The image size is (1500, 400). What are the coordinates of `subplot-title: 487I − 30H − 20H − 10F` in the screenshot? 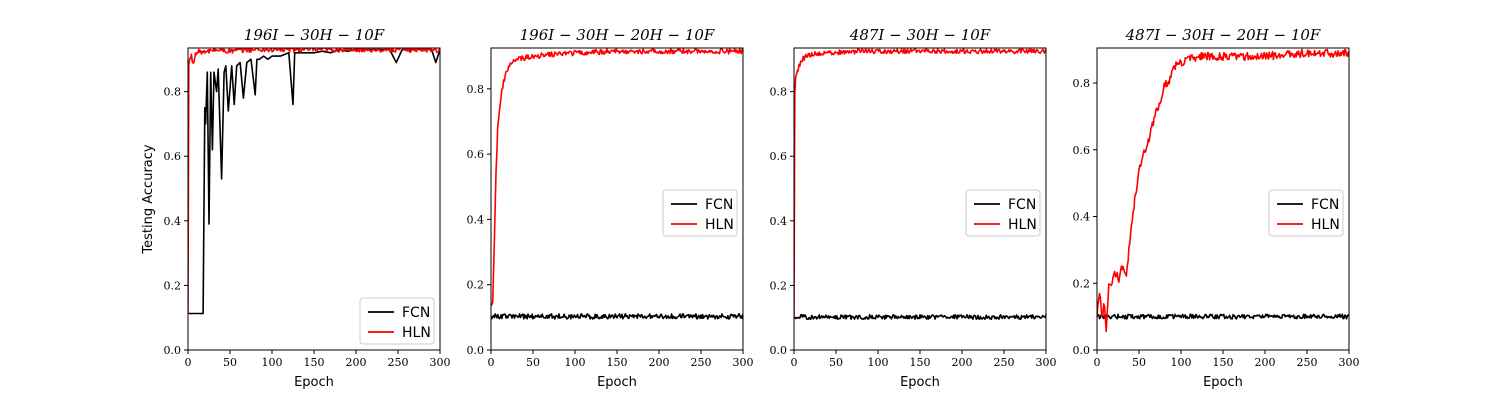 It's located at (1223, 35).